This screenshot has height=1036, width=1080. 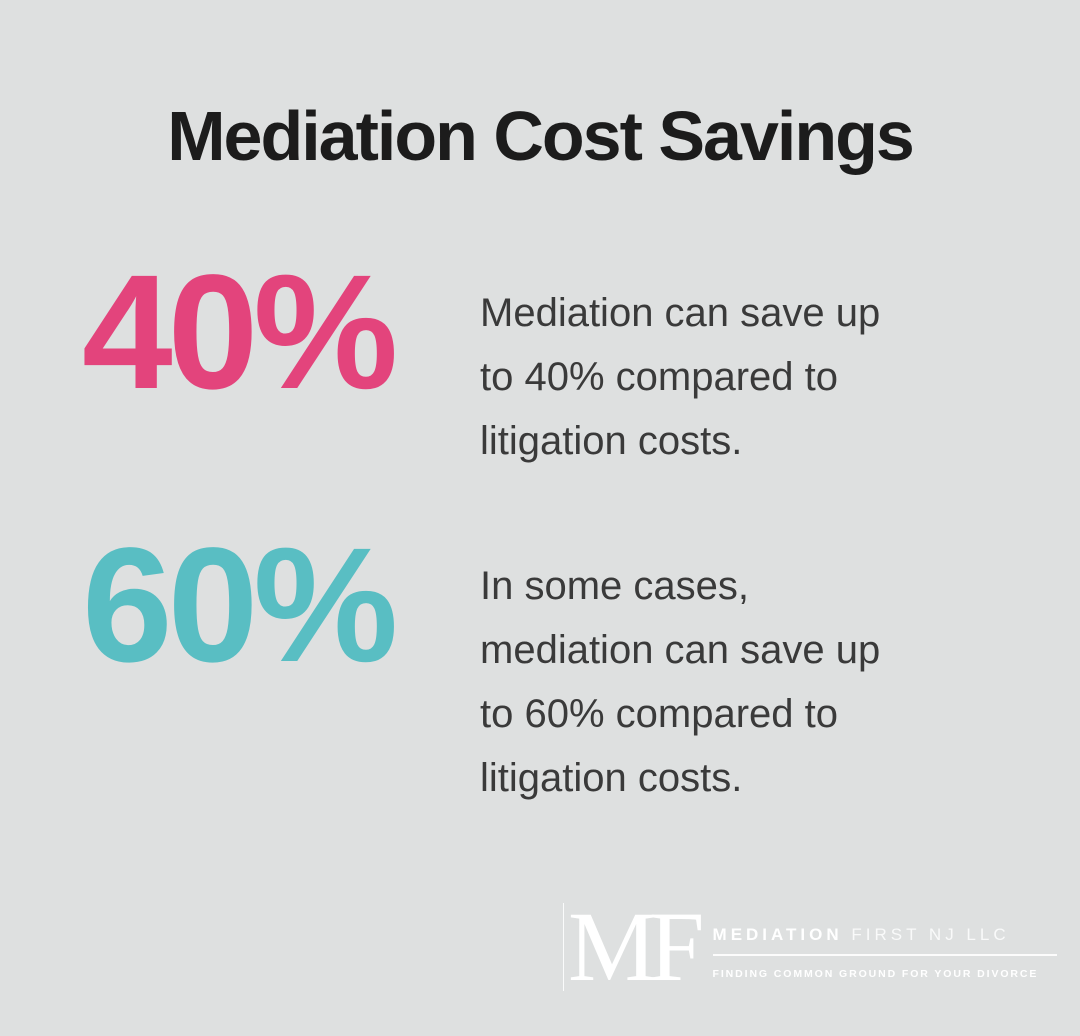 I want to click on stat-40-desc-line-3: litigation costs., so click(x=611, y=441).